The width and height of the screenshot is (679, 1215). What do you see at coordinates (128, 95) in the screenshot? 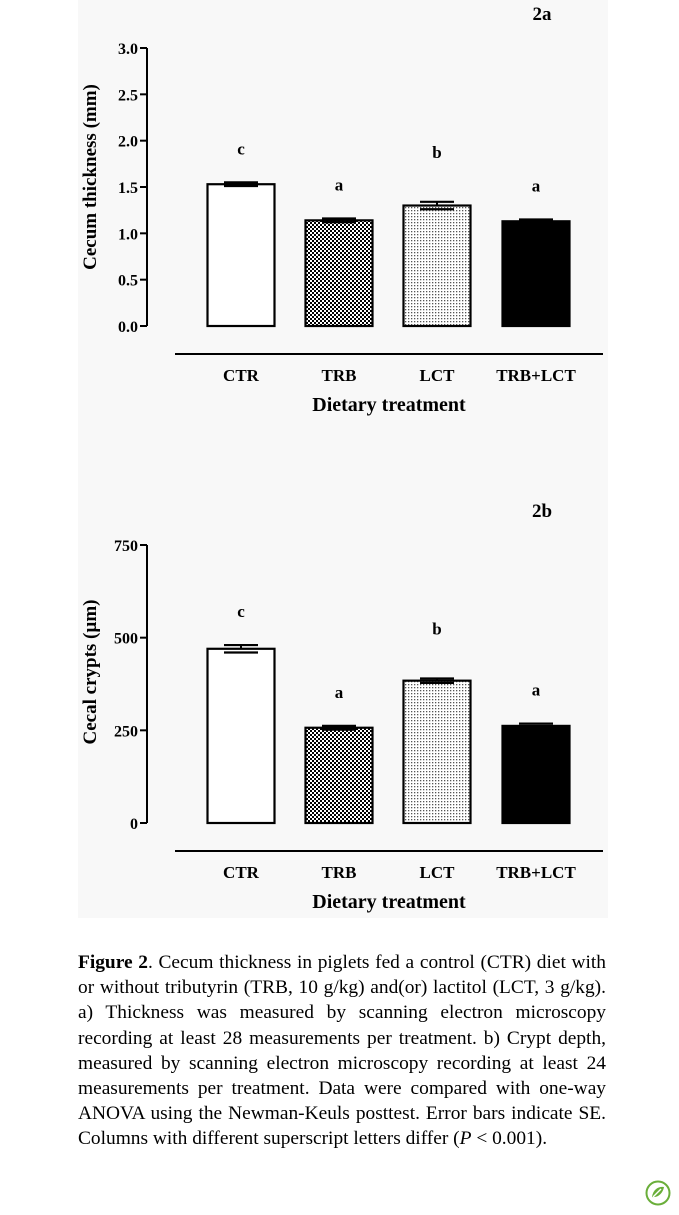
I see `y-tick-label: 2.5` at bounding box center [128, 95].